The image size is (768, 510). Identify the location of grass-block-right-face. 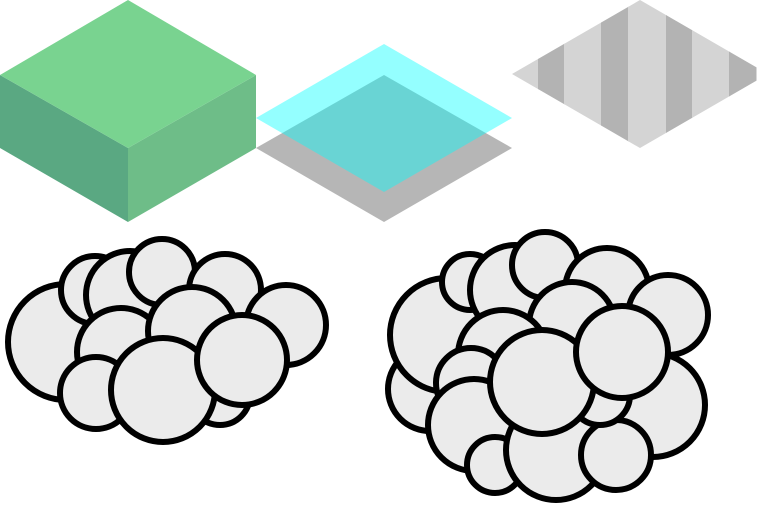
(192, 148).